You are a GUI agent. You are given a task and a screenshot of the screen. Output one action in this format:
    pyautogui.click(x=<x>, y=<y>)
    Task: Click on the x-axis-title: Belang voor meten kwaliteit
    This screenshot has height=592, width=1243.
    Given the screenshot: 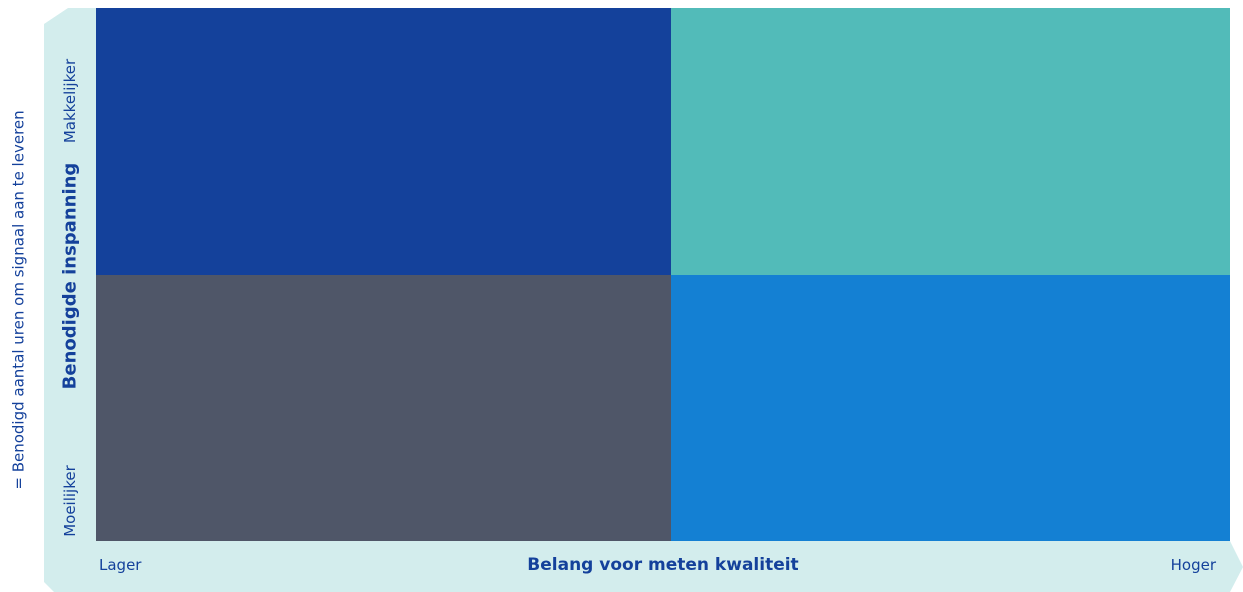 What is the action you would take?
    pyautogui.click(x=663, y=565)
    